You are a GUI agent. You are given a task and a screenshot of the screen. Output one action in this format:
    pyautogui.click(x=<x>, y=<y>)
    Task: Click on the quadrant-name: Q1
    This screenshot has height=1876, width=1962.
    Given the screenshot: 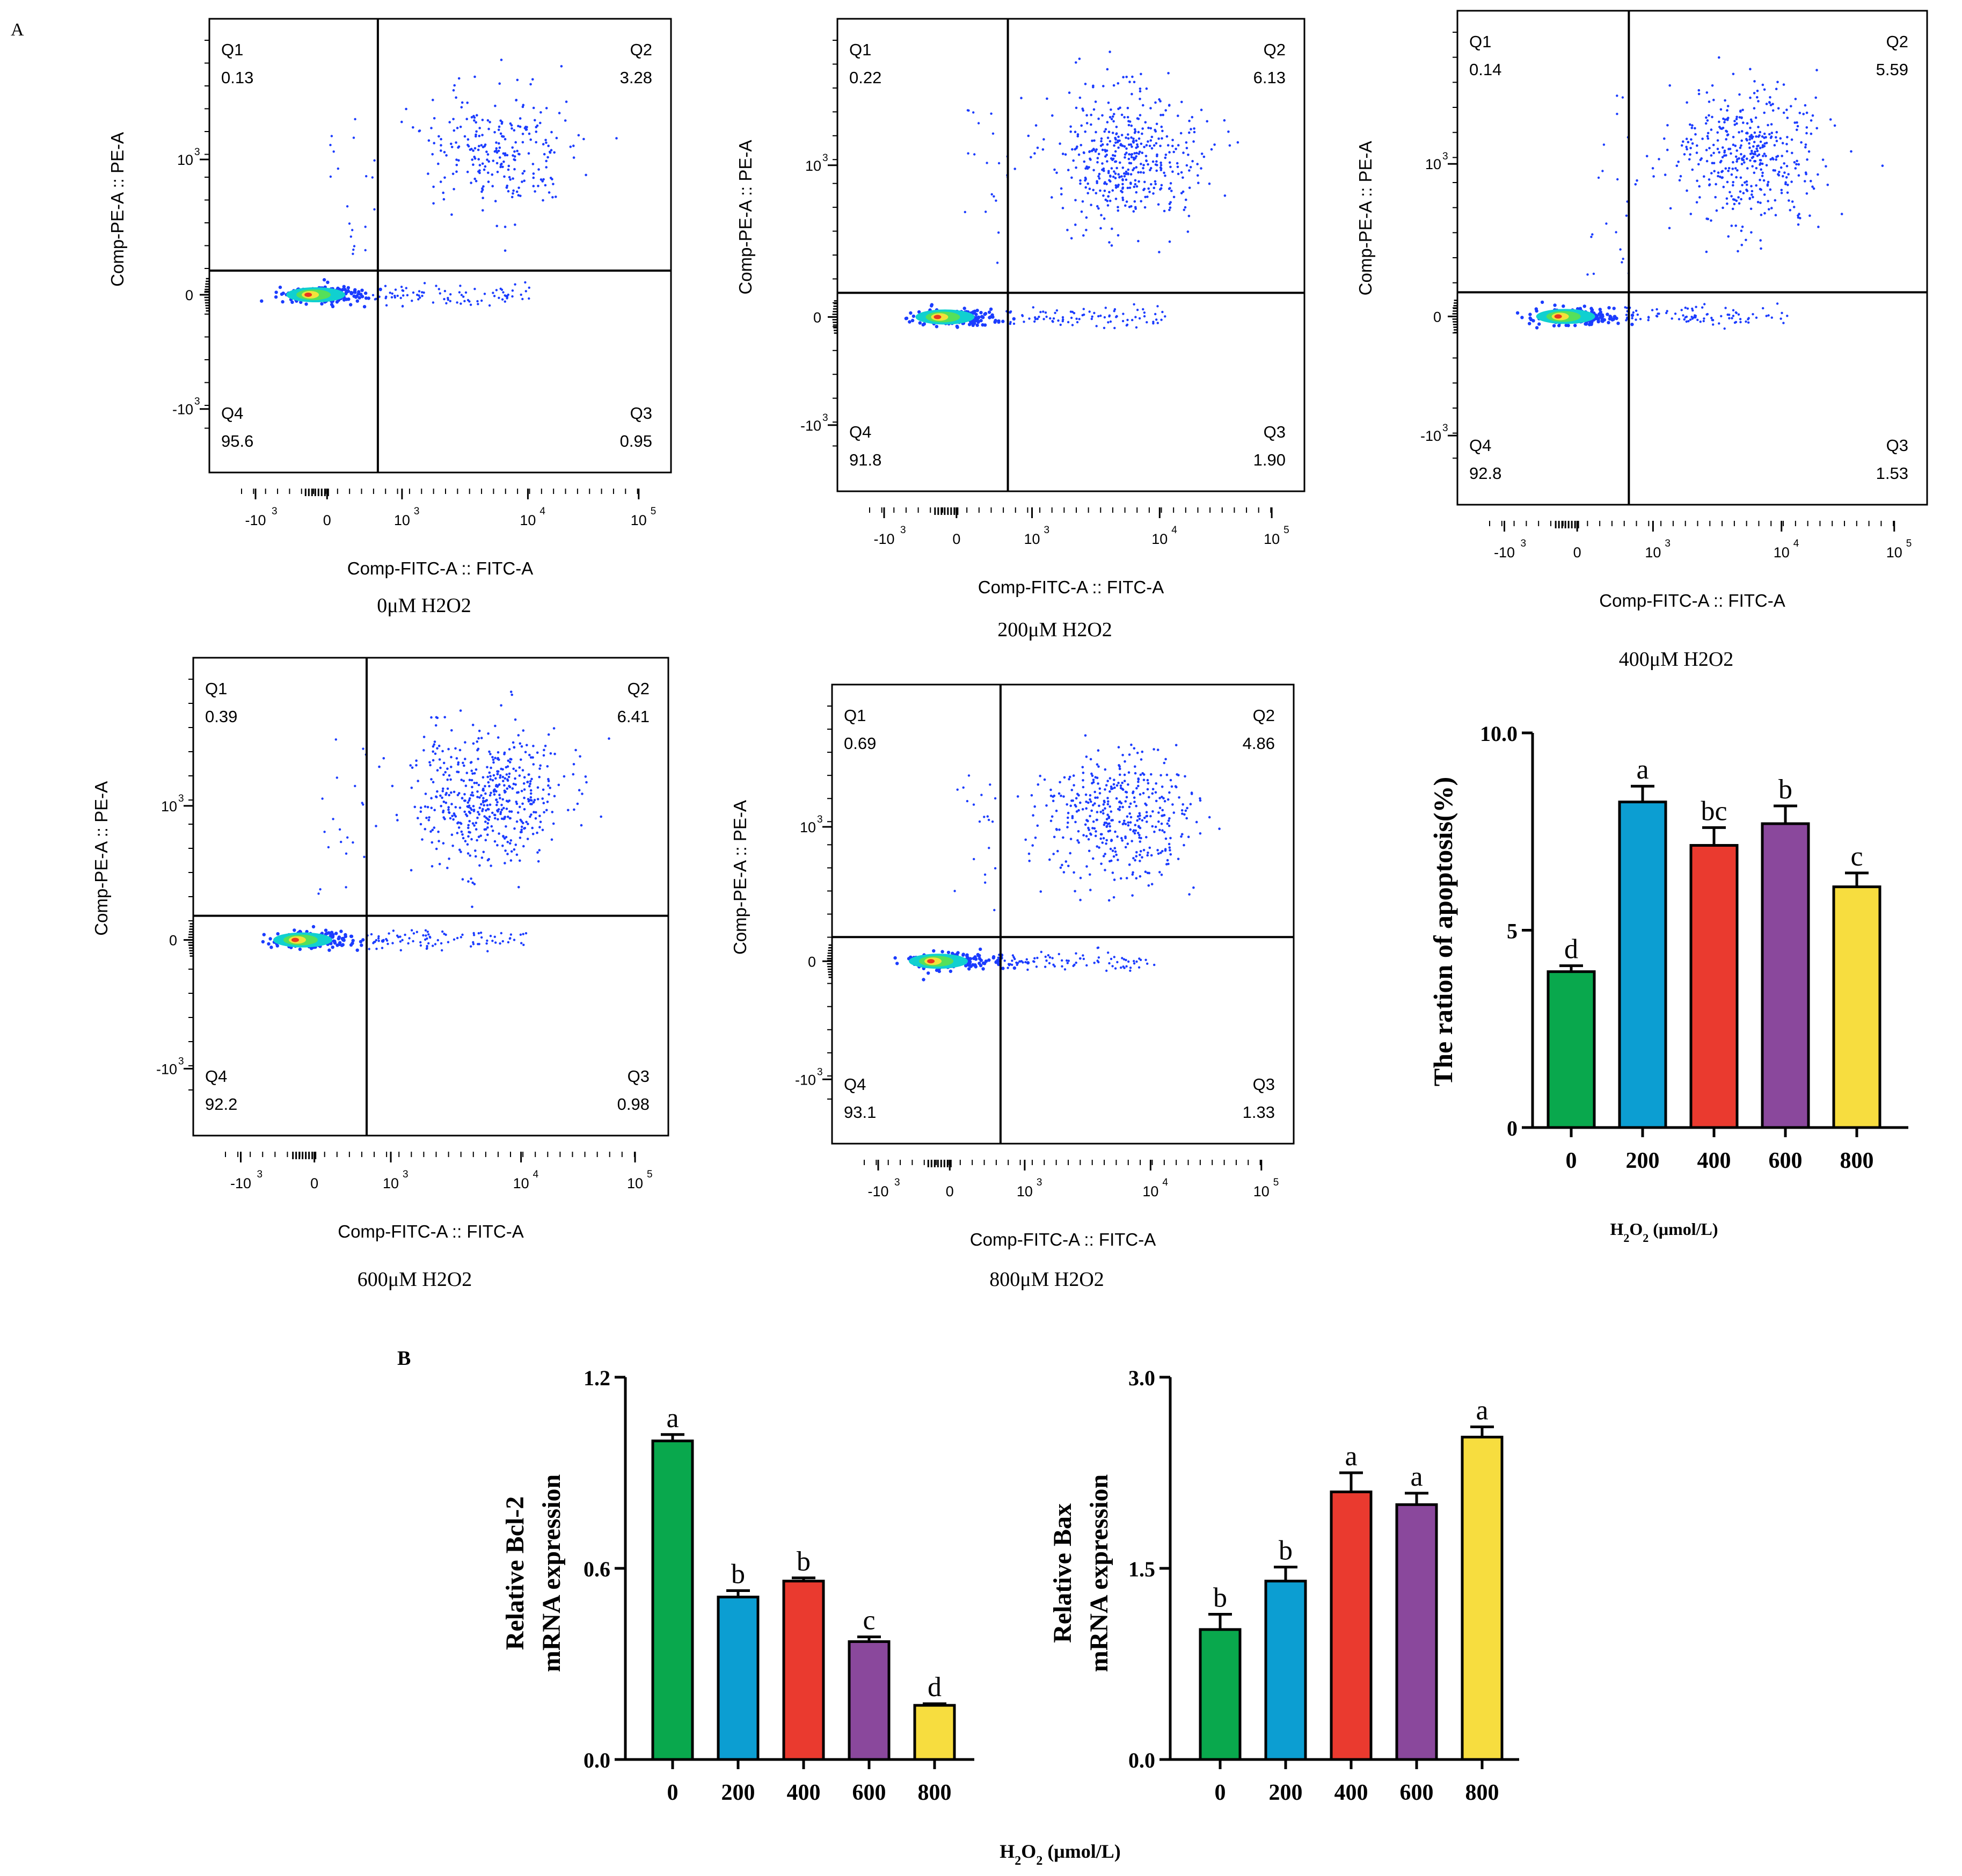 What is the action you would take?
    pyautogui.click(x=860, y=50)
    